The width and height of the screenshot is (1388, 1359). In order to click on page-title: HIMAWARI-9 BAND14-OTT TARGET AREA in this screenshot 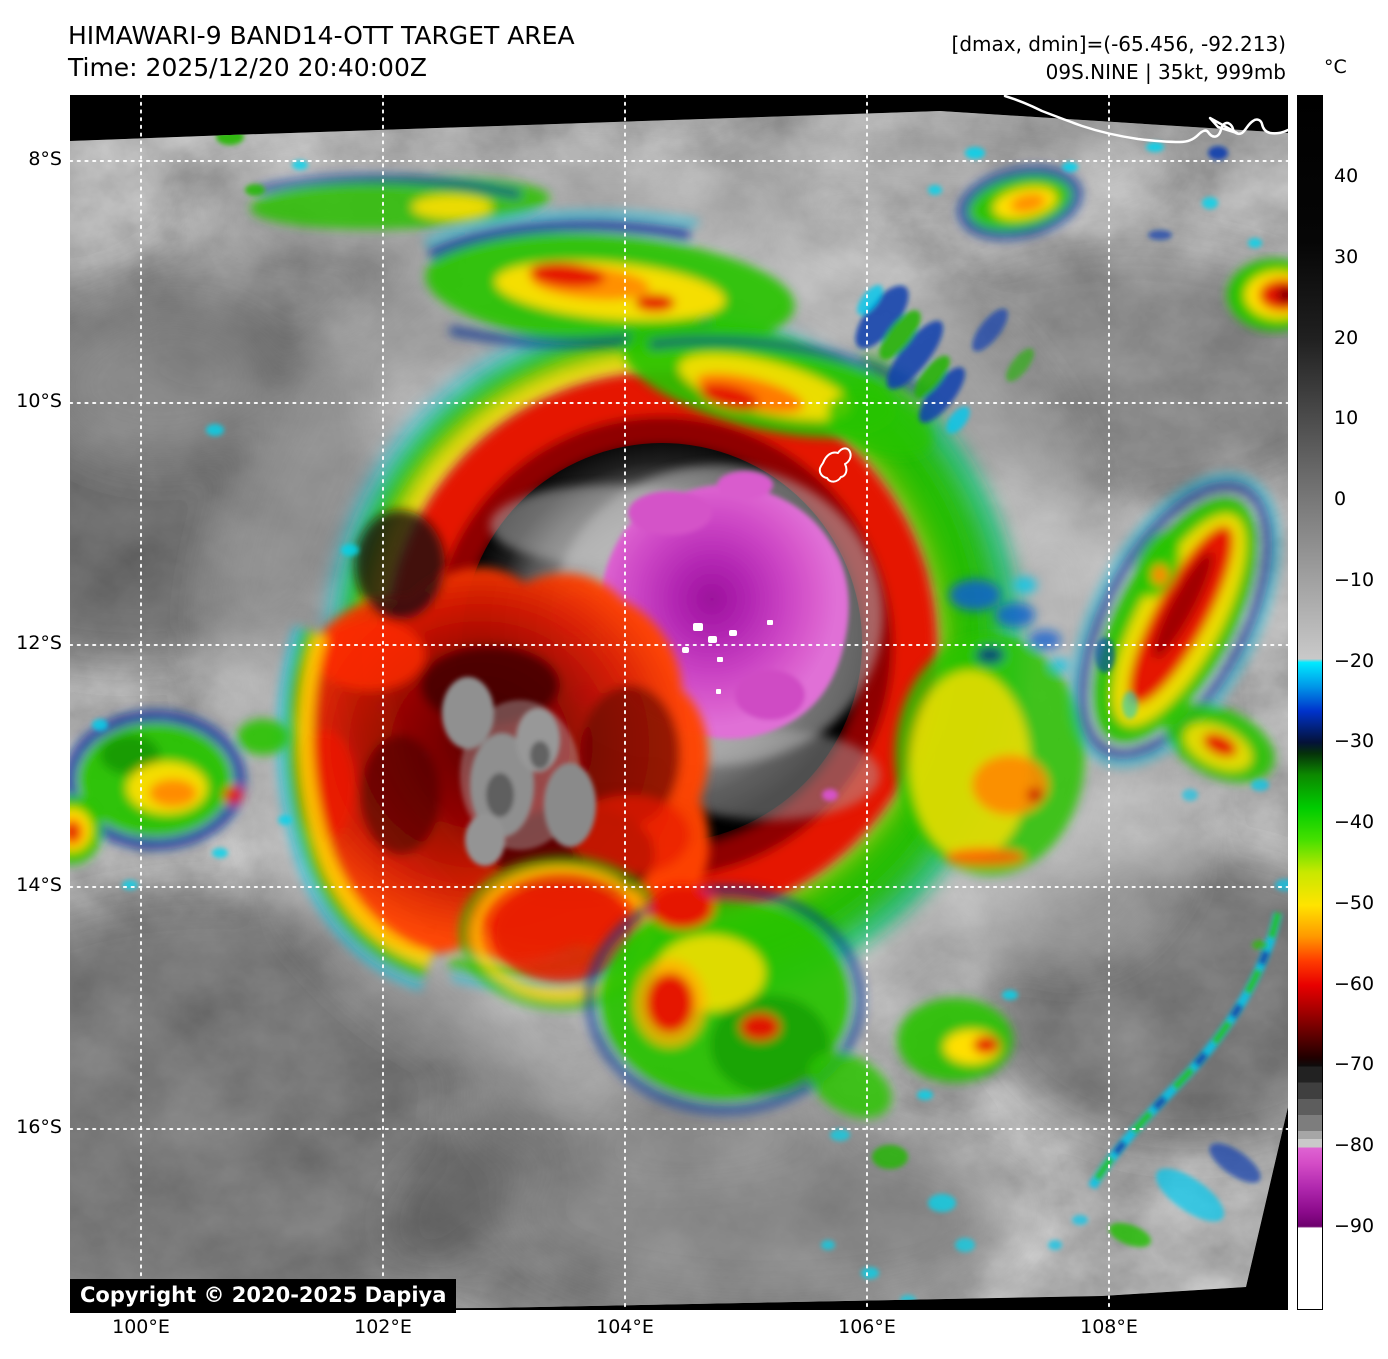, I will do `click(321, 35)`.